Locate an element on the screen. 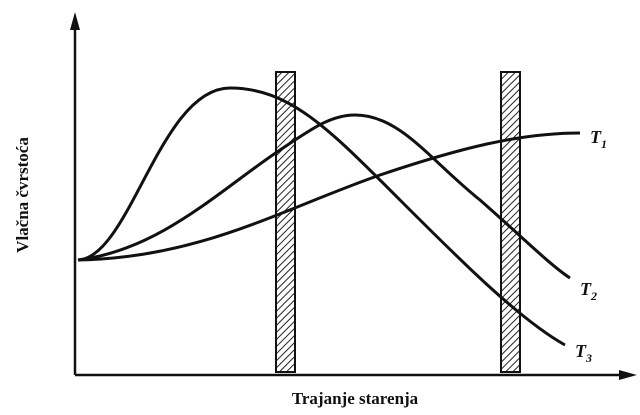 Image resolution: width=640 pixels, height=415 pixels. y-axis-label: Vlačna čvrstoća is located at coordinates (22, 195).